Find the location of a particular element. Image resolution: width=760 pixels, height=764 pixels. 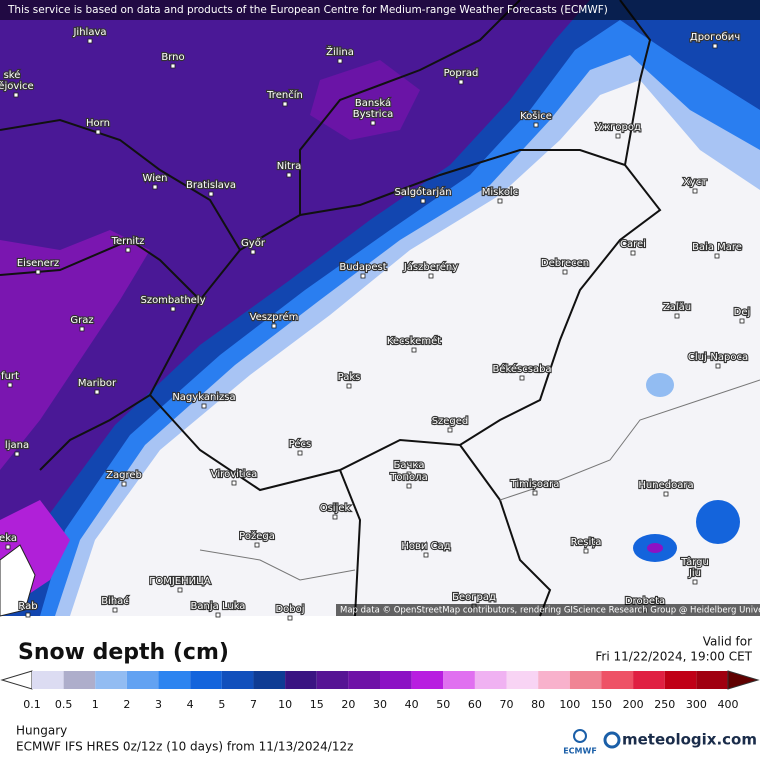

city-label: Brno is located at coordinates (172, 57).